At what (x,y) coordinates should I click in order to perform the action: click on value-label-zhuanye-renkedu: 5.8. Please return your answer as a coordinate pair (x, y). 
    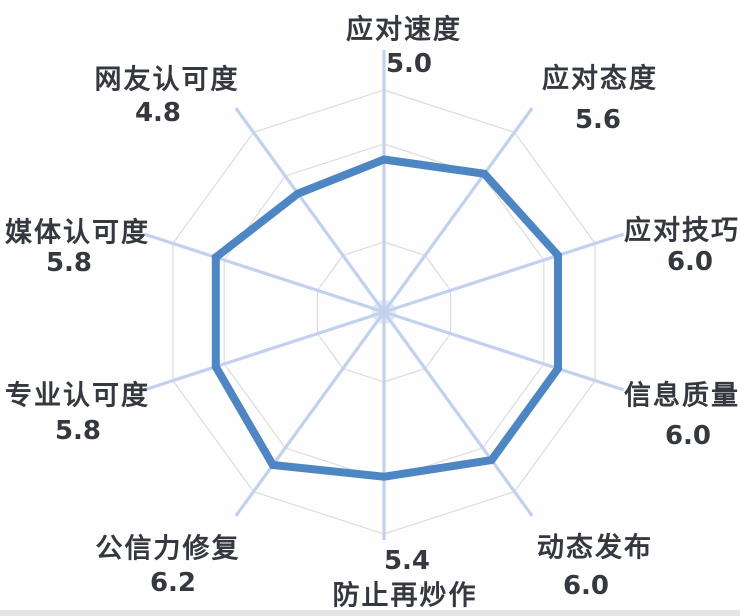
    Looking at the image, I should click on (78, 431).